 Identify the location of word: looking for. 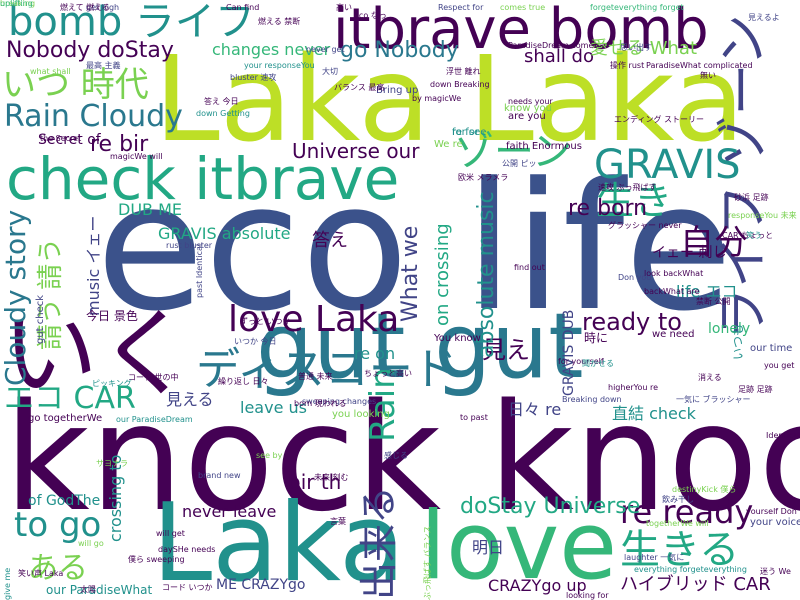
(587, 595).